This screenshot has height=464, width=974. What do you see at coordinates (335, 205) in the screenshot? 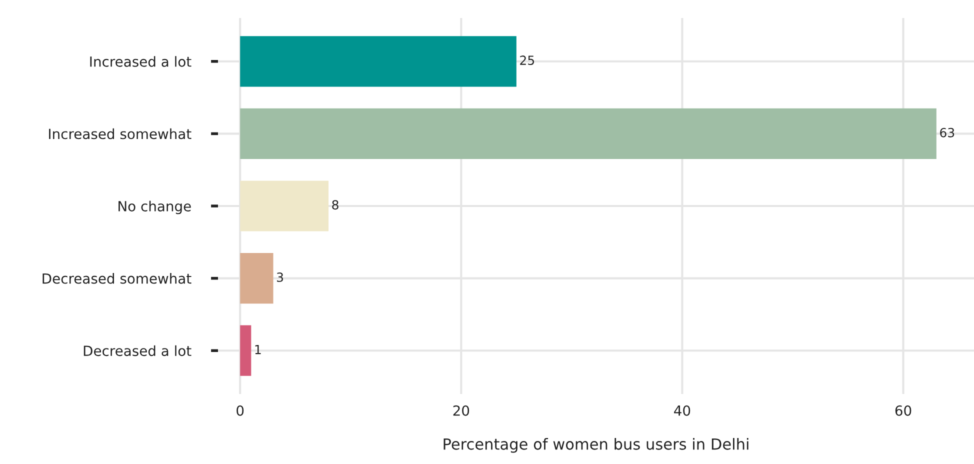
I see `data-label: 8` at bounding box center [335, 205].